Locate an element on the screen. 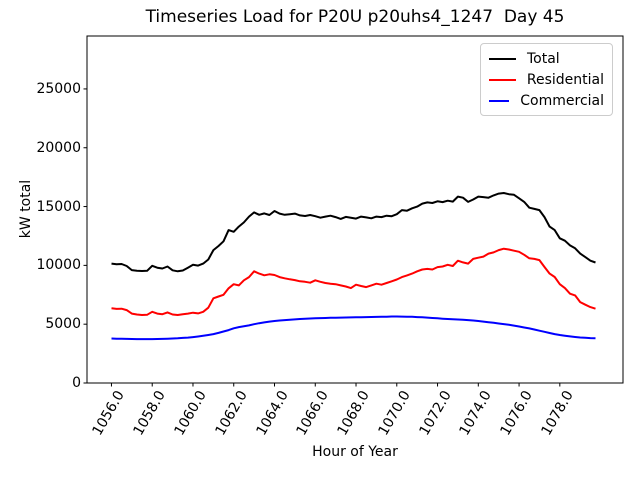 The image size is (640, 480). total-line is located at coordinates (353, 232).